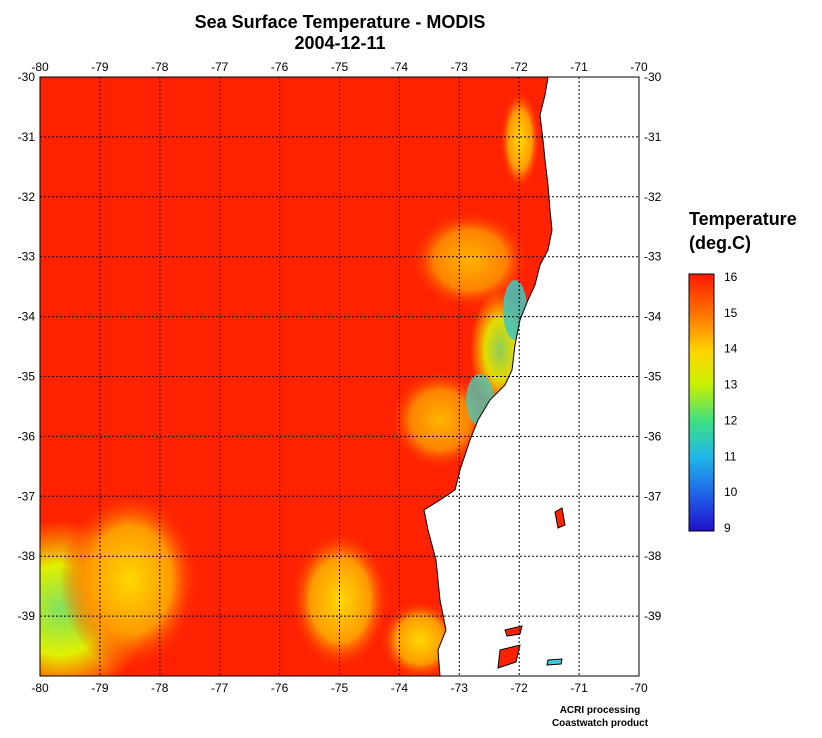  What do you see at coordinates (731, 313) in the screenshot?
I see `legend-tick-label: 15` at bounding box center [731, 313].